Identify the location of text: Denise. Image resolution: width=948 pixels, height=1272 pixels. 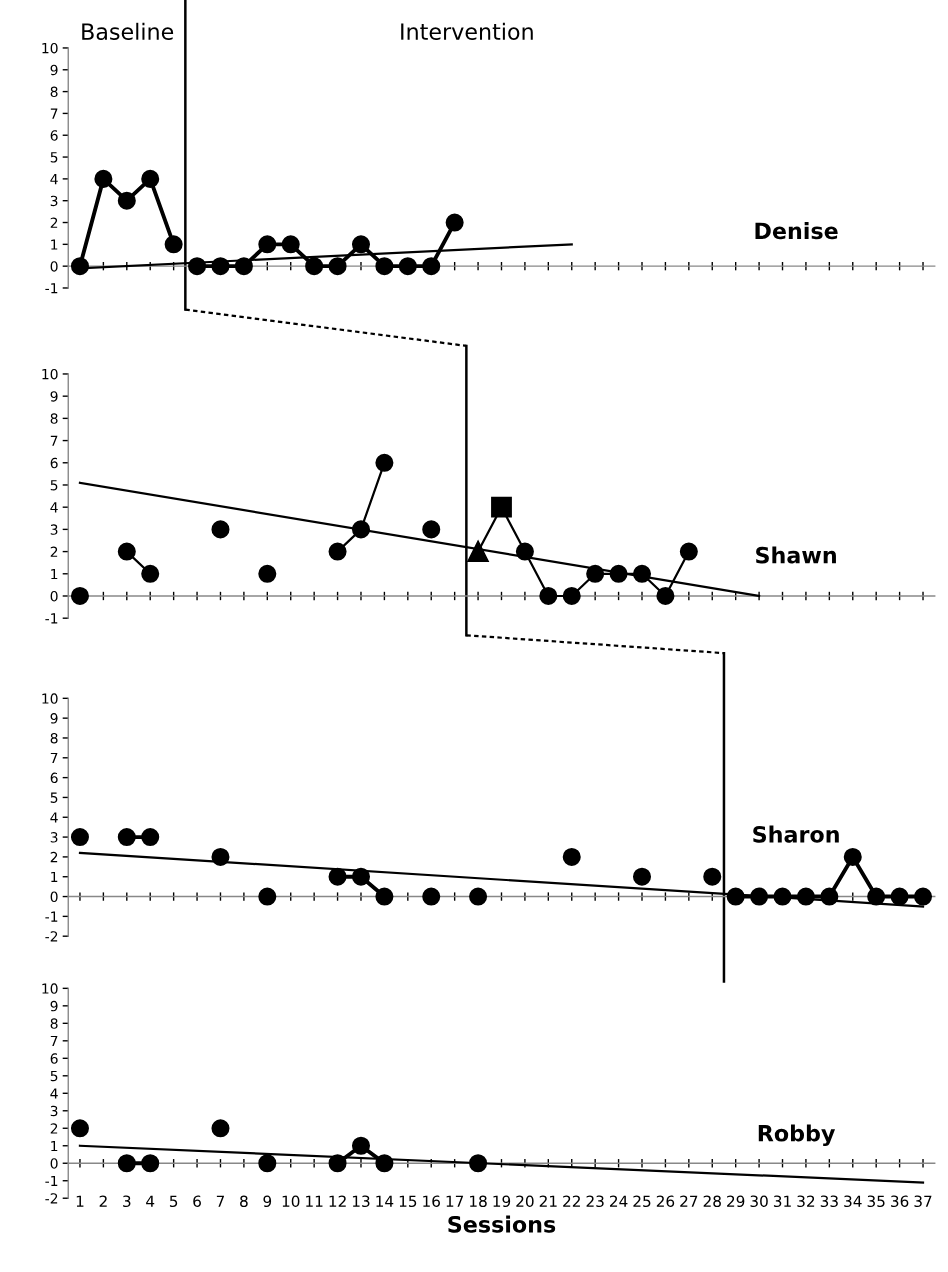
(796, 231).